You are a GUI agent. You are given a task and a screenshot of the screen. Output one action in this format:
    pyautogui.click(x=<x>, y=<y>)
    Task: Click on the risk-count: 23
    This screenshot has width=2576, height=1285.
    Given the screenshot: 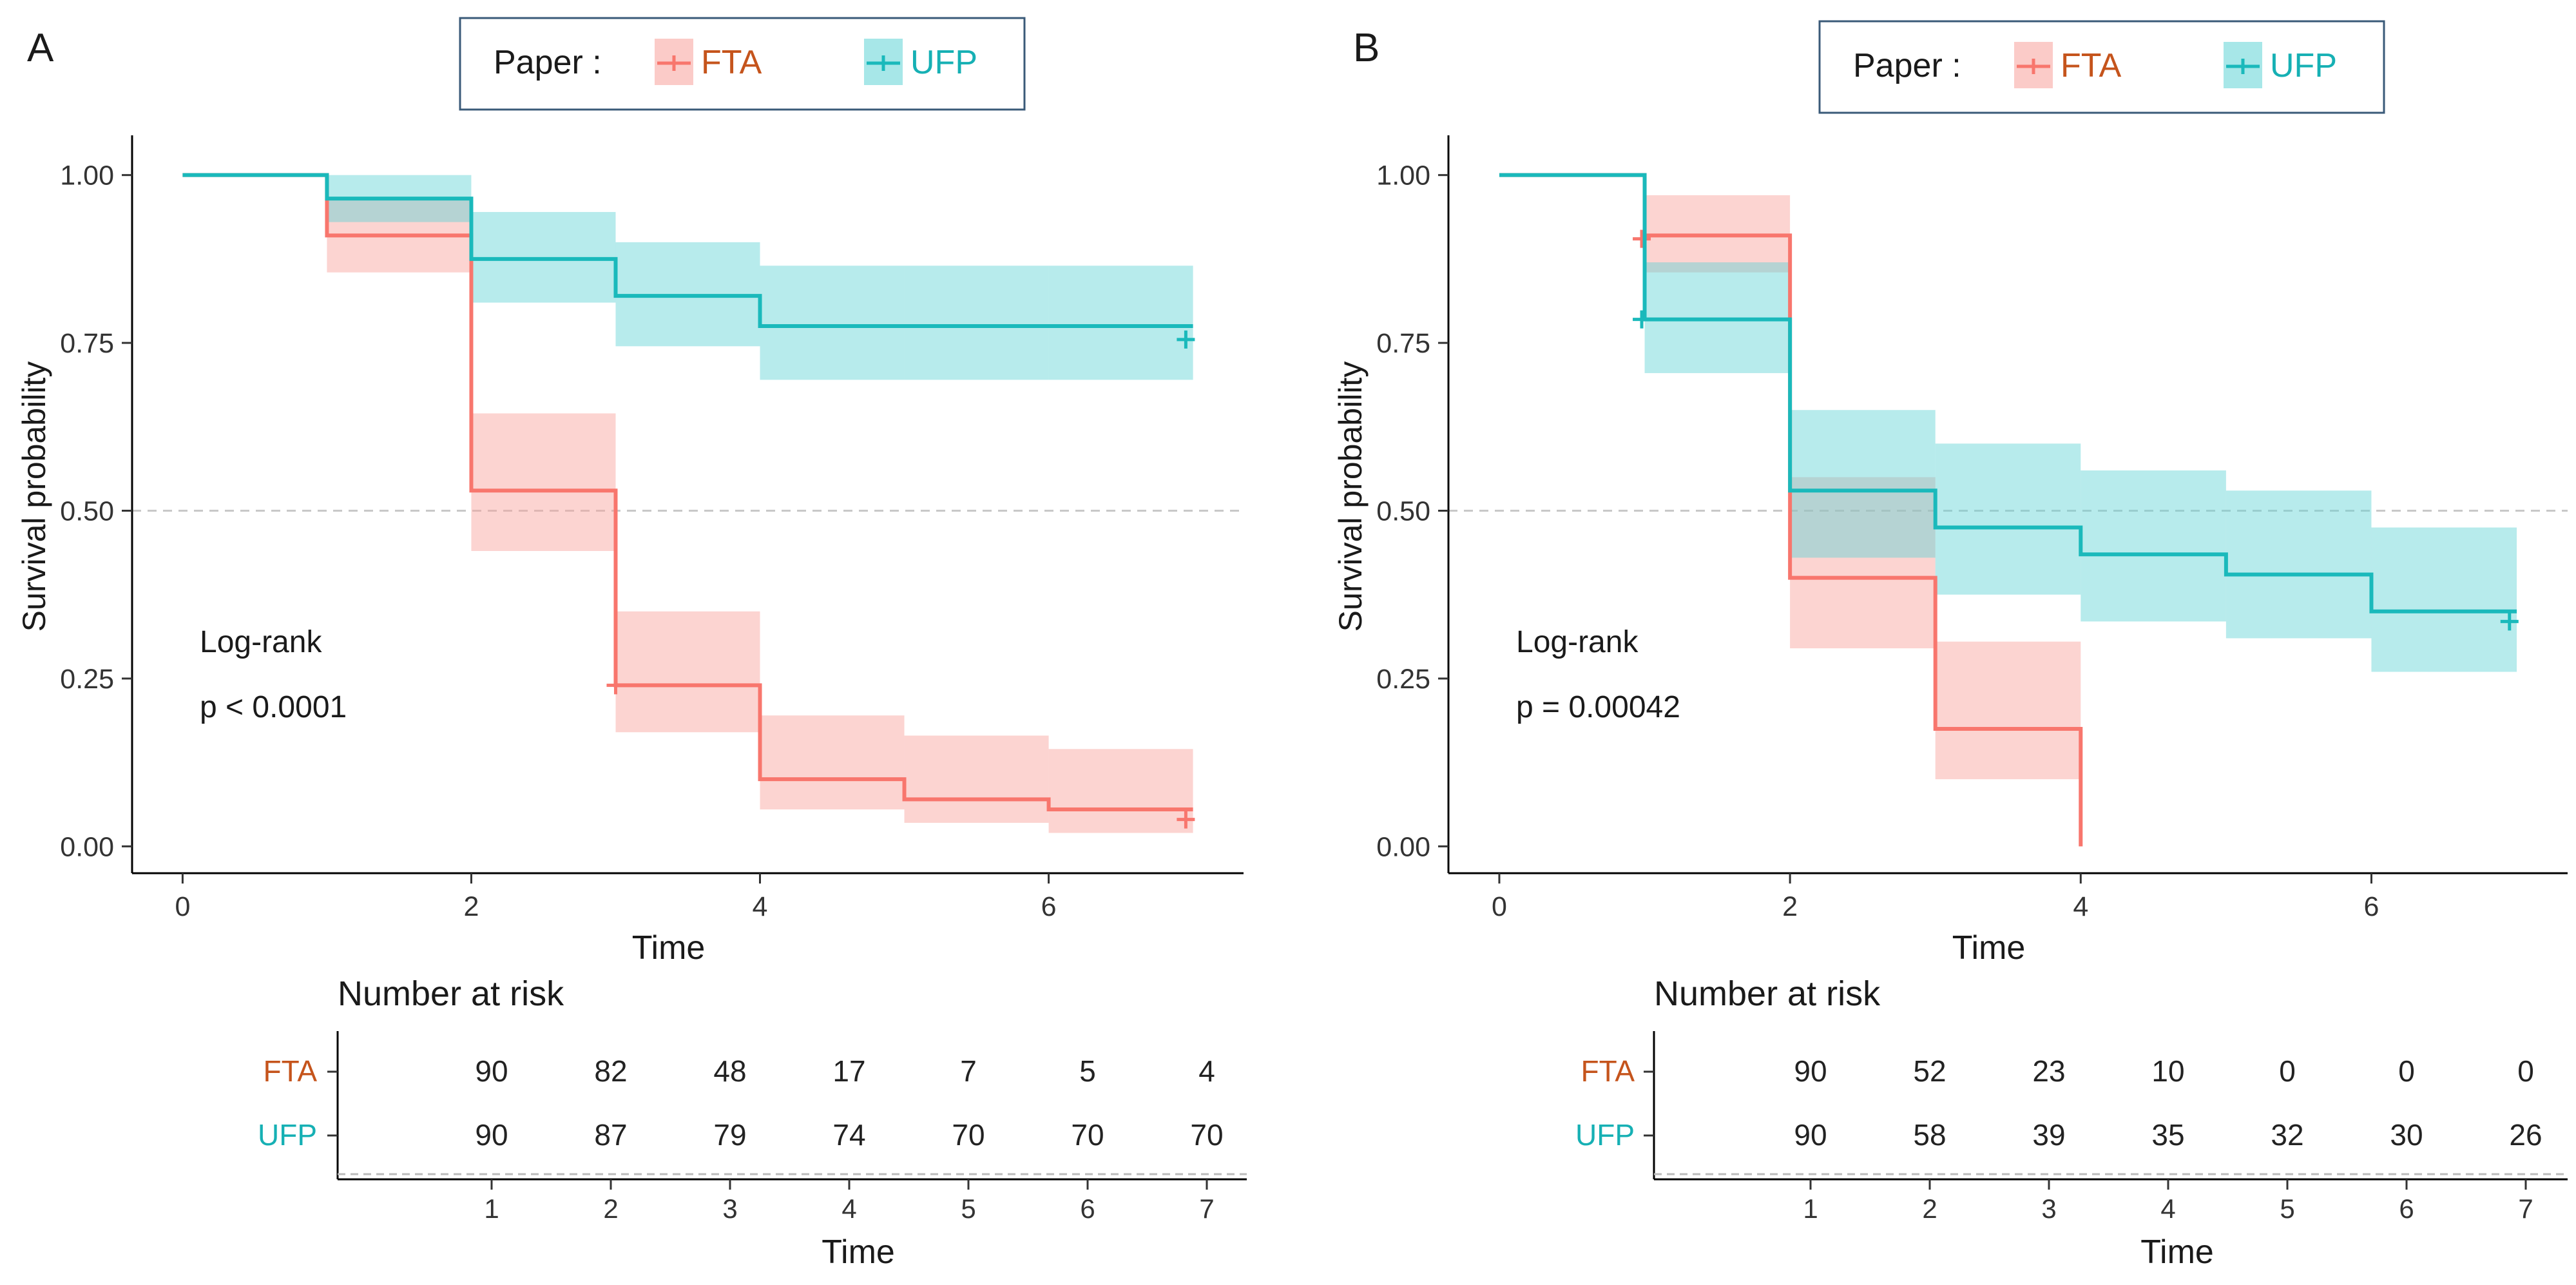 What is the action you would take?
    pyautogui.click(x=2049, y=1071)
    